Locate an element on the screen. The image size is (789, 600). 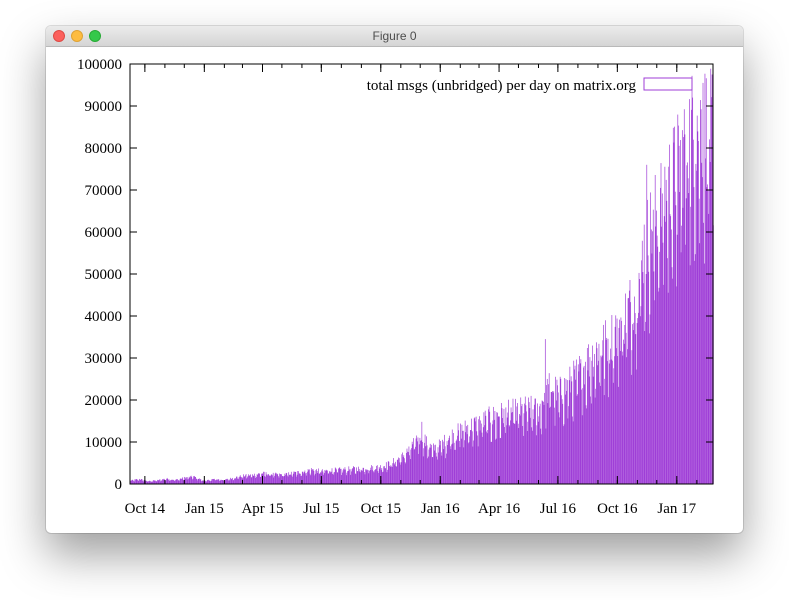
close-button is located at coordinates (59, 36).